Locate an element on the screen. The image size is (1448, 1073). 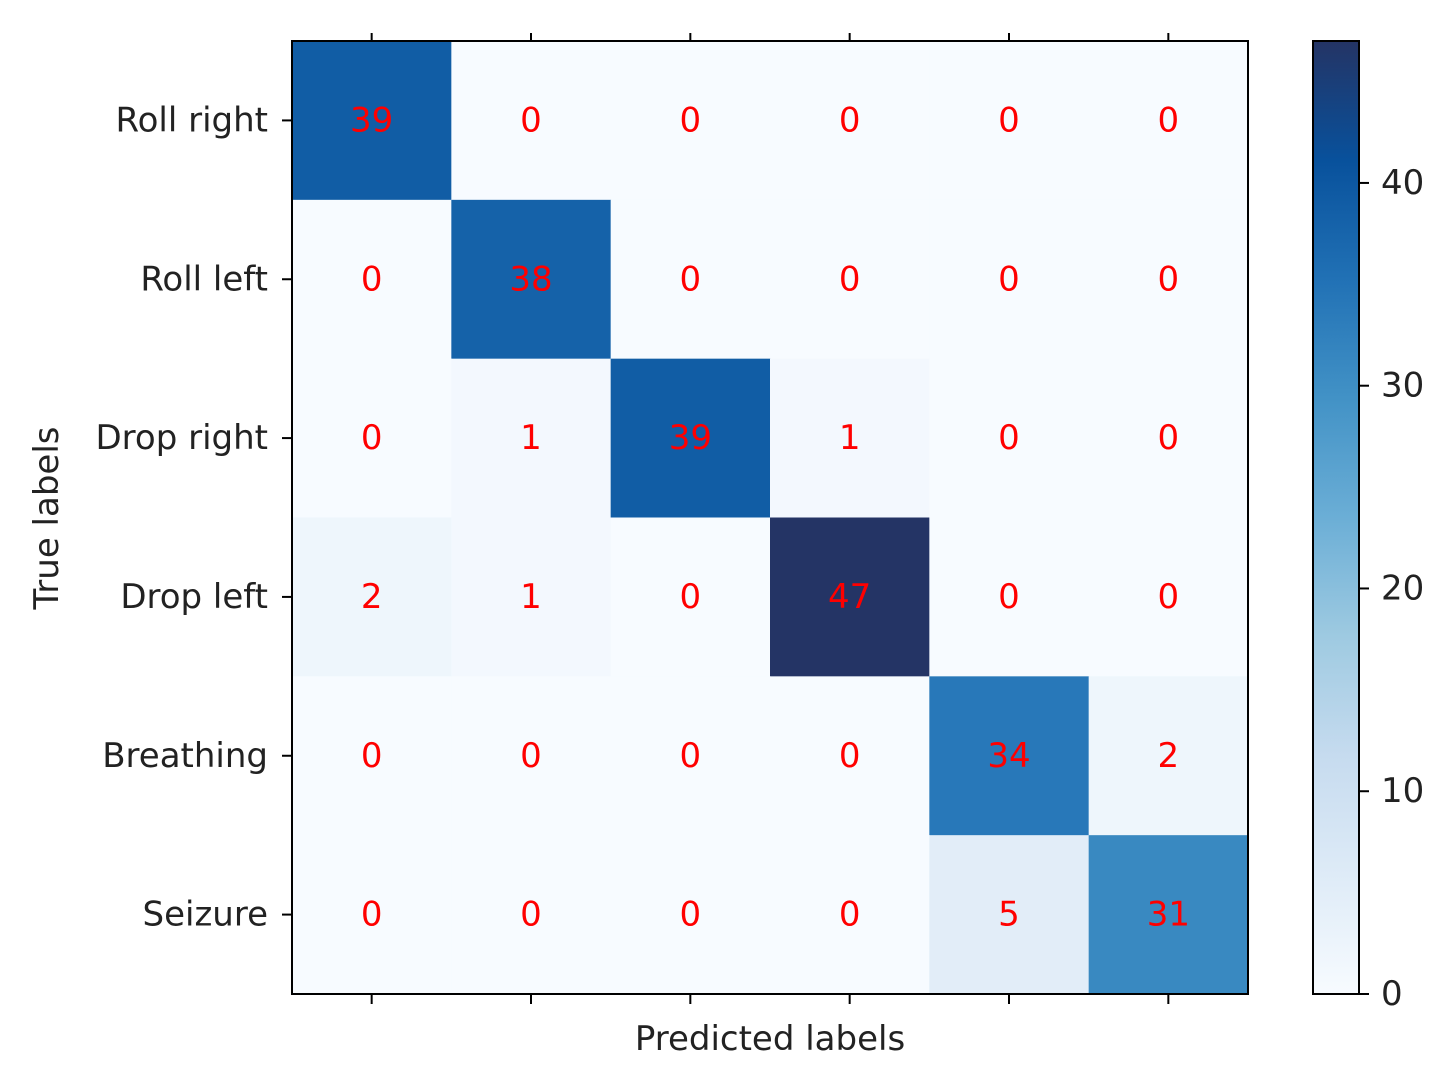
cell-value-label: 47 is located at coordinates (849, 597).